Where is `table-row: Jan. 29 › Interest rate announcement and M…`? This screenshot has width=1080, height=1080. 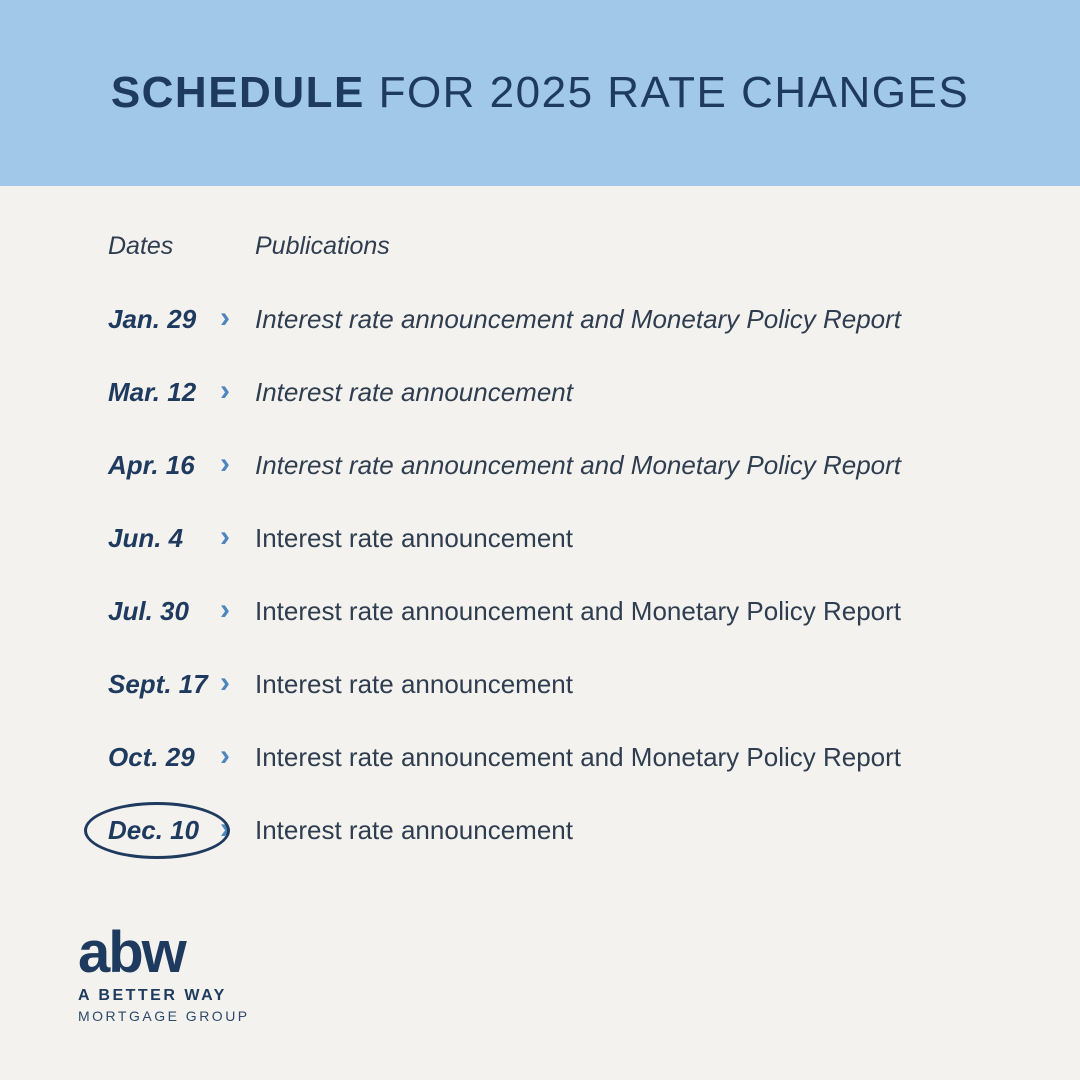
table-row: Jan. 29 › Interest rate announcement and M… is located at coordinates (574, 319).